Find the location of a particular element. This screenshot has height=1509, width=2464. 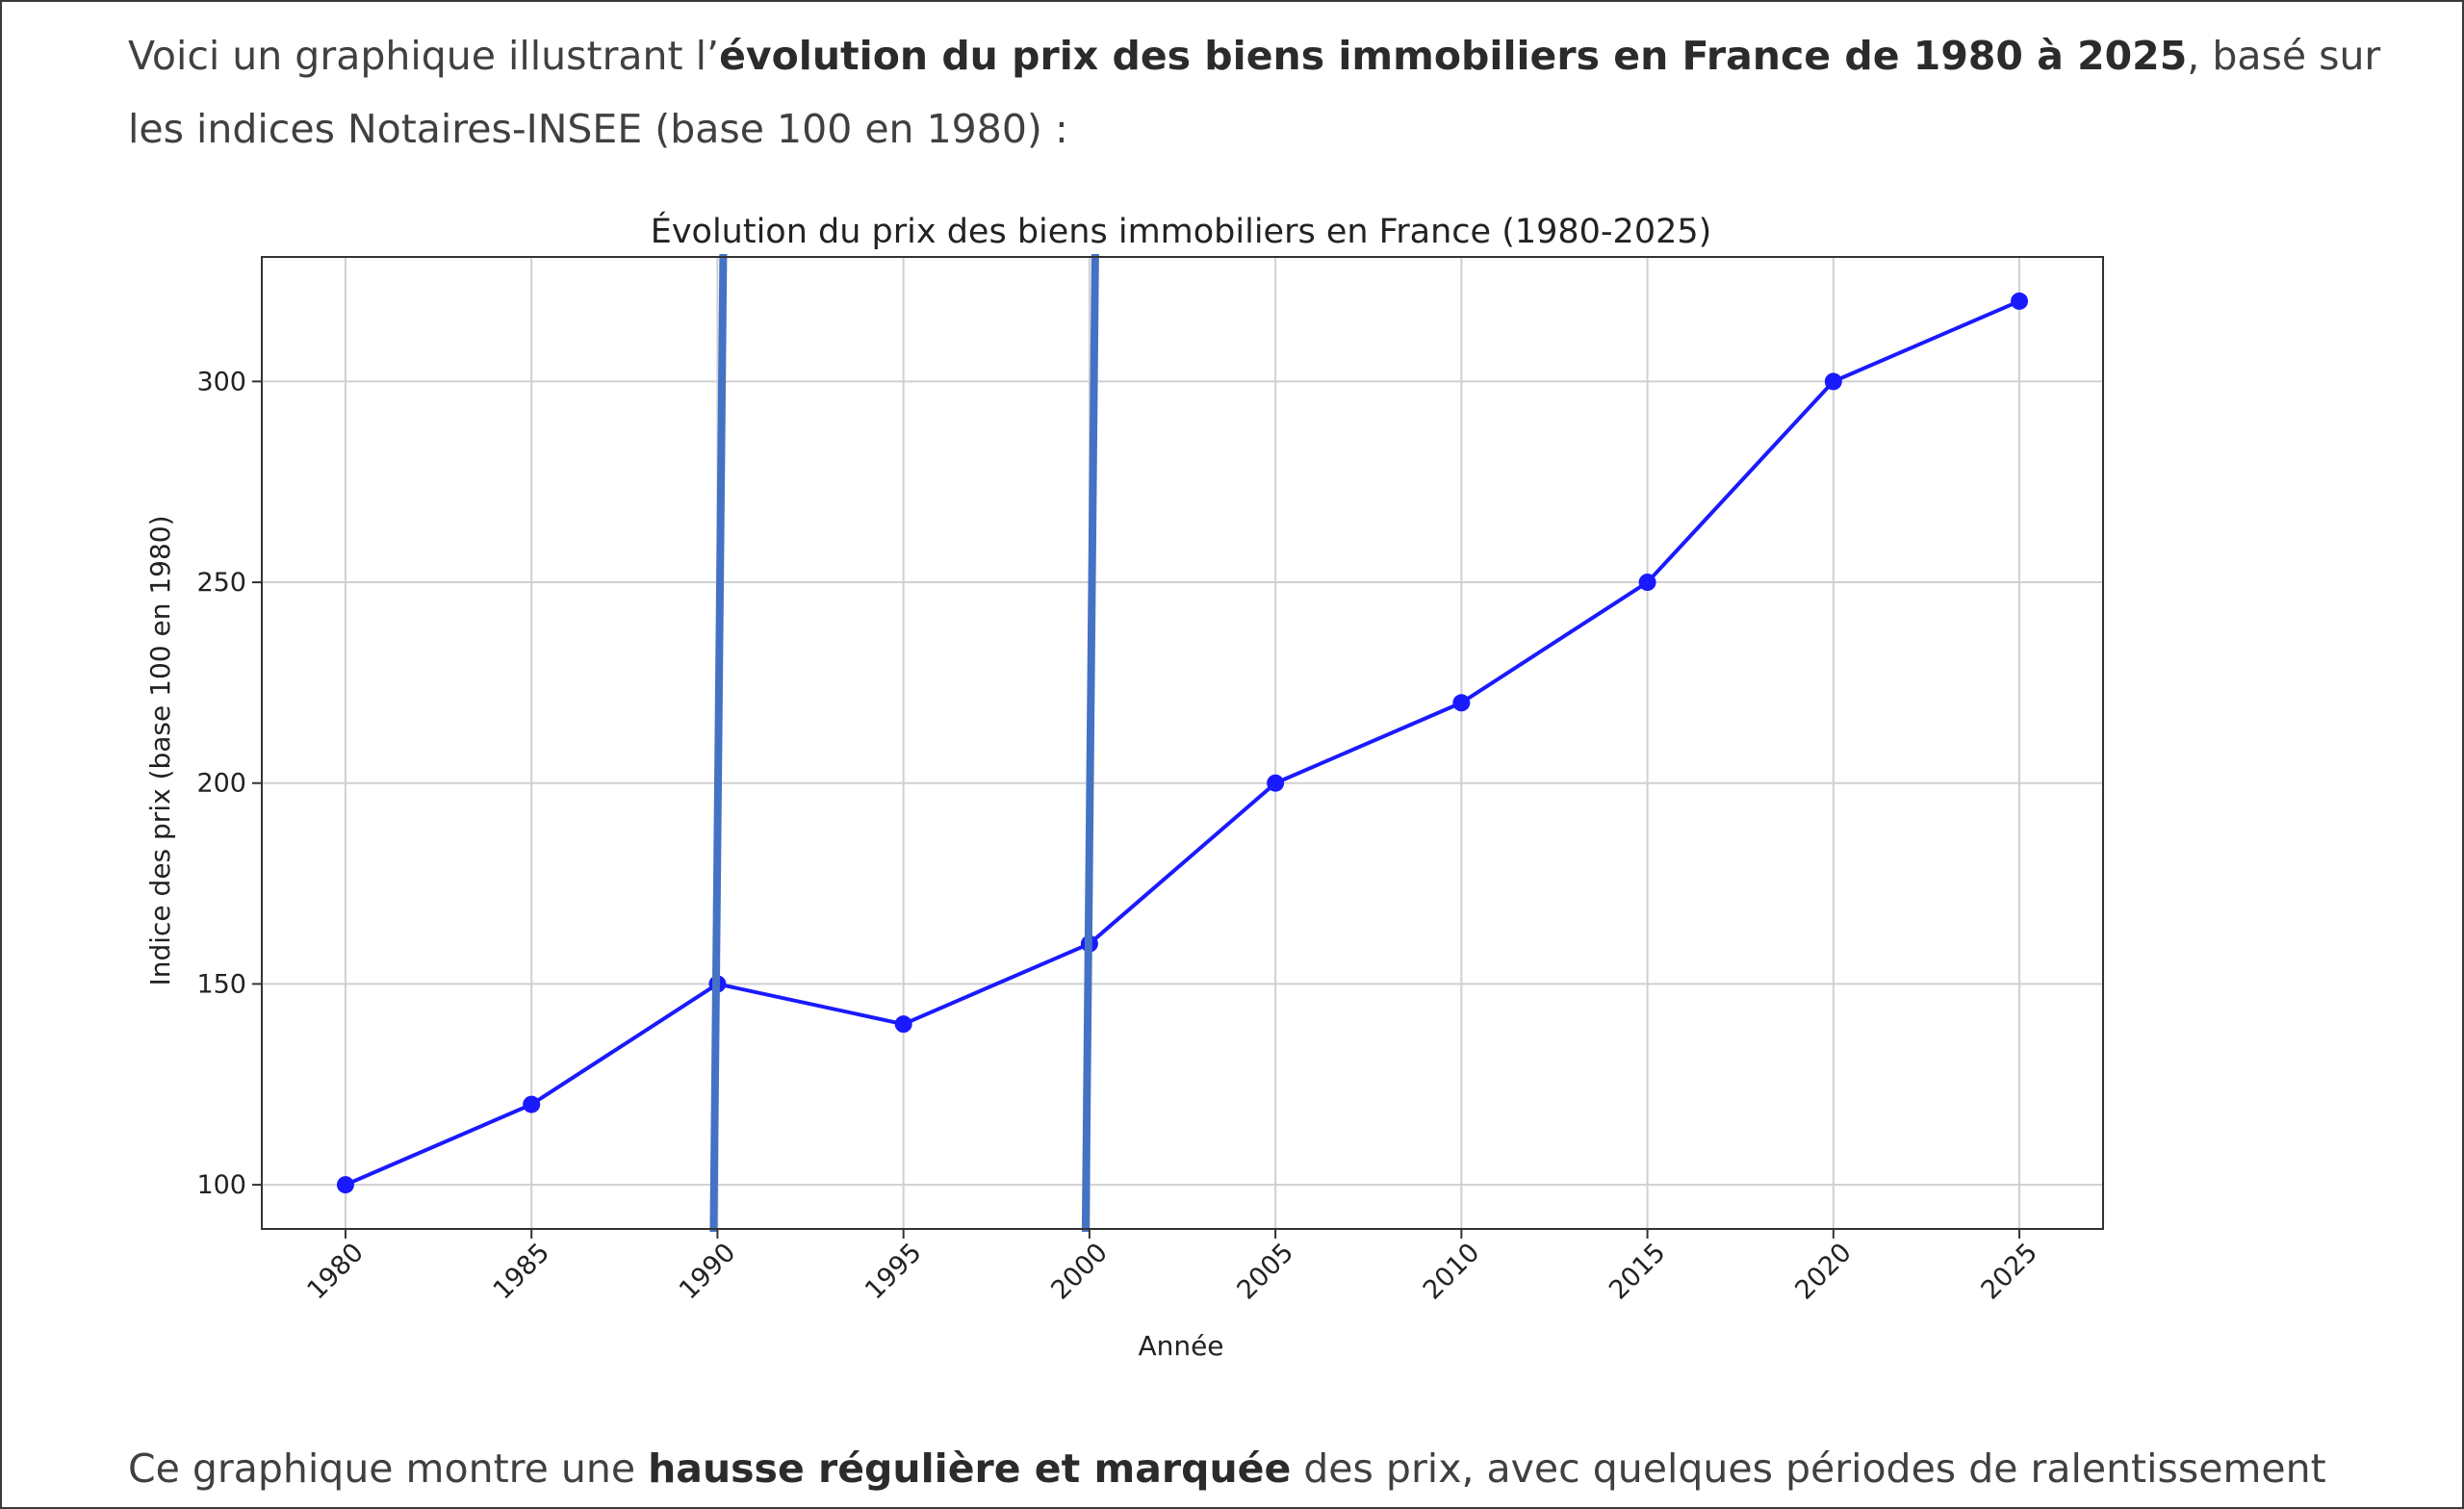

x-tick-label: 2015 is located at coordinates (1638, 1272).